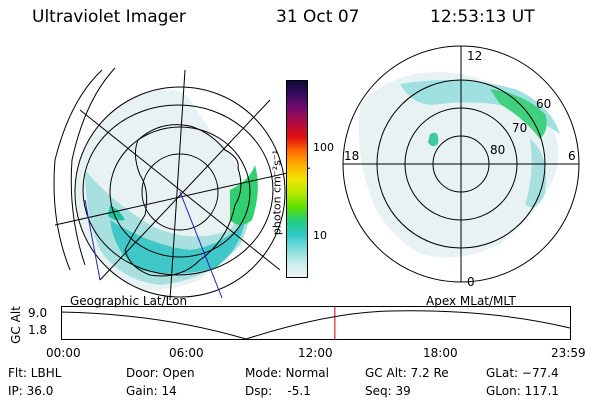  Describe the element at coordinates (471, 282) in the screenshot. I see `mlt-label-0: 0` at that location.